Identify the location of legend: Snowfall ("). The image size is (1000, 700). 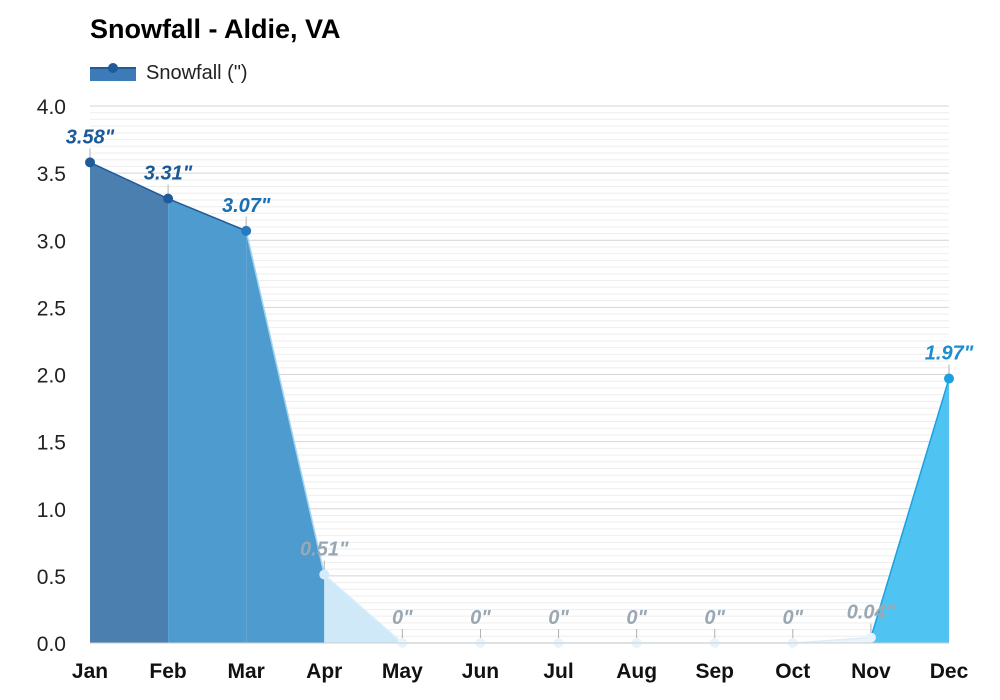
(169, 73).